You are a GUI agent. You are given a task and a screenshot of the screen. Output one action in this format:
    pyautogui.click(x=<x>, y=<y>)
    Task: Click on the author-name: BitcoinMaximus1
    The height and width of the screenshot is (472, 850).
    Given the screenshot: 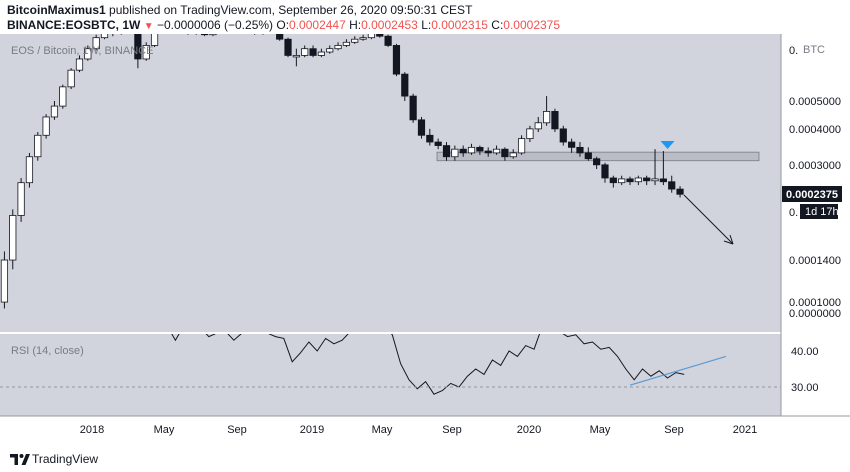 What is the action you would take?
    pyautogui.click(x=56, y=10)
    